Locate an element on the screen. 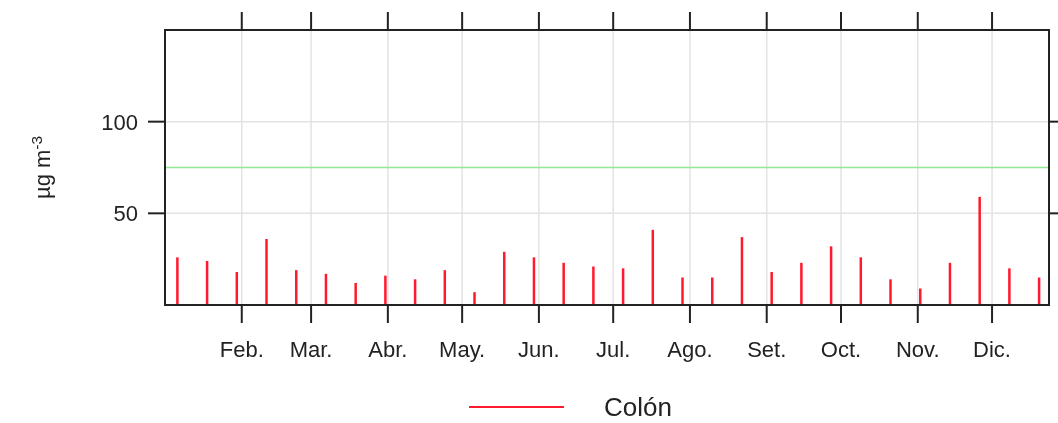 This screenshot has height=423, width=1058. x-tick-label: Abr. is located at coordinates (388, 349).